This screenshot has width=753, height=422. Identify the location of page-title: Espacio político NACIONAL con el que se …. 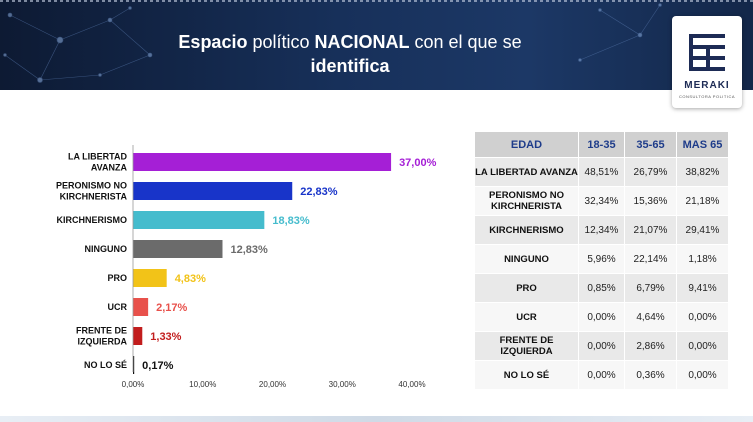
(350, 54).